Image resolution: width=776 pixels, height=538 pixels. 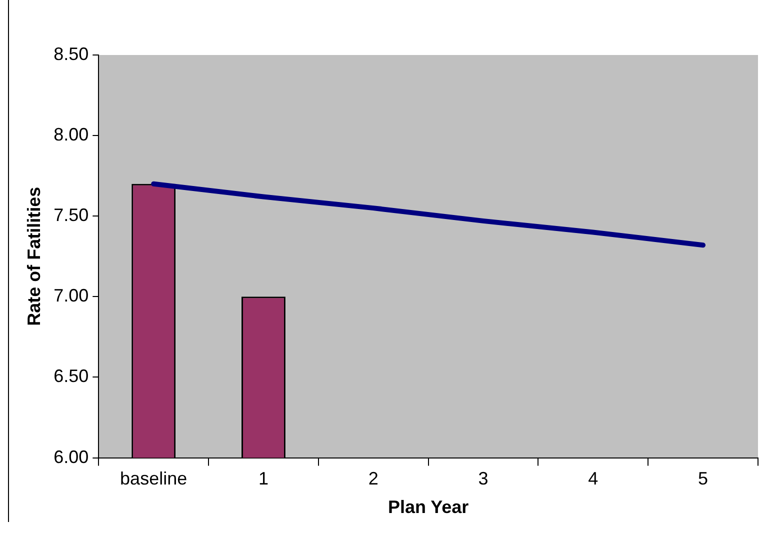 I want to click on y-tick-label: 8.00, so click(x=71, y=134).